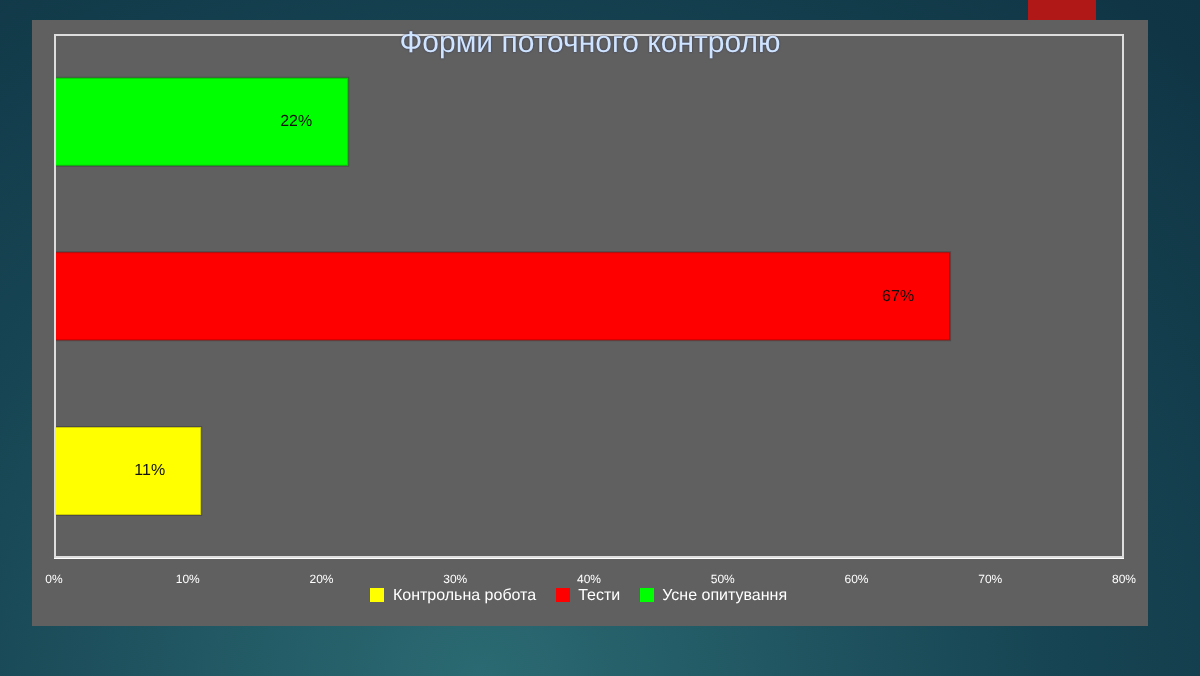 The width and height of the screenshot is (1200, 676). I want to click on data-label: 11%, so click(150, 470).